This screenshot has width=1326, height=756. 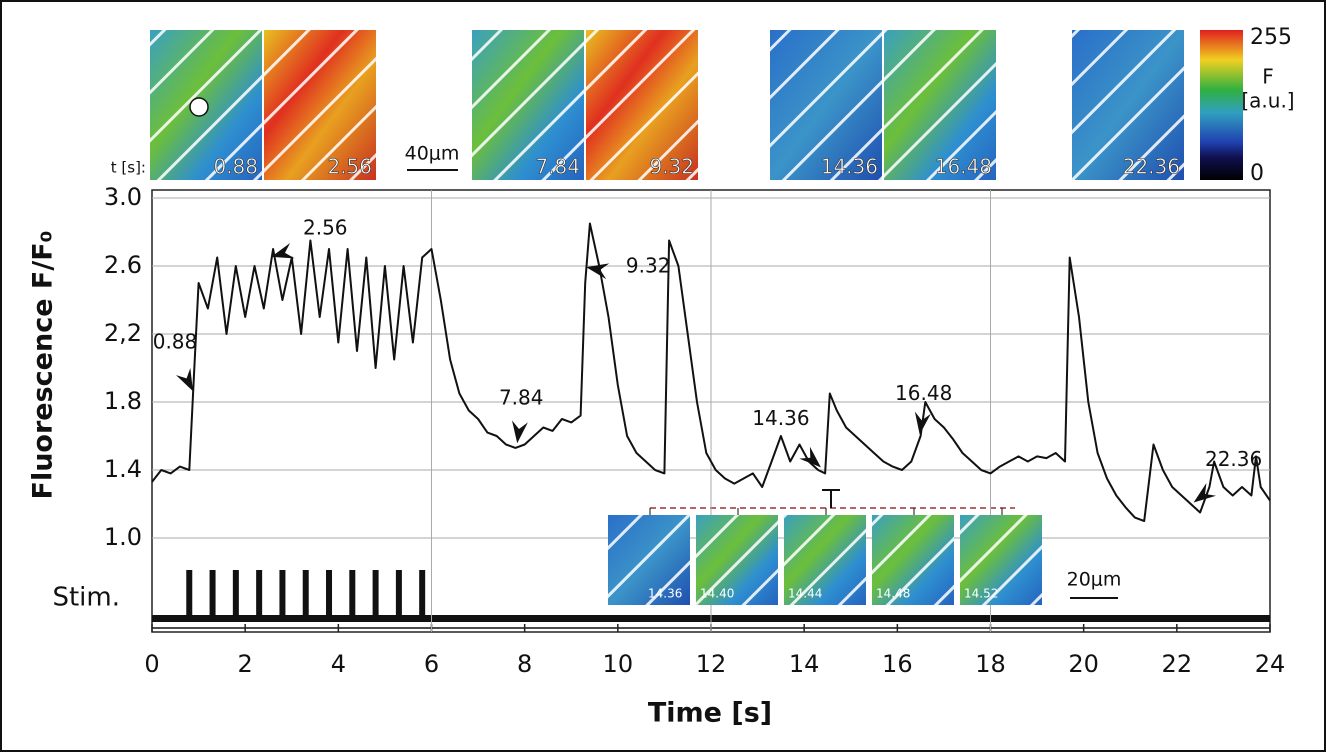 I want to click on inset-image: 14.44, so click(x=825, y=556).